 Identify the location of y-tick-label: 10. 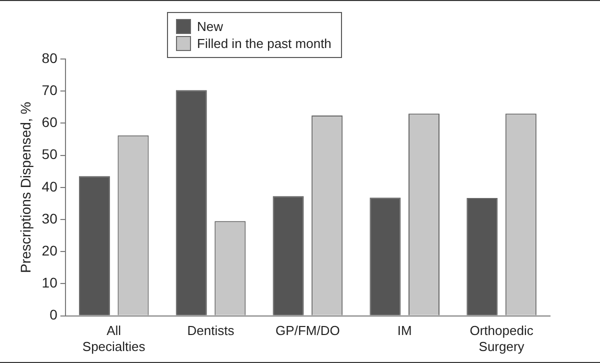
(50, 282).